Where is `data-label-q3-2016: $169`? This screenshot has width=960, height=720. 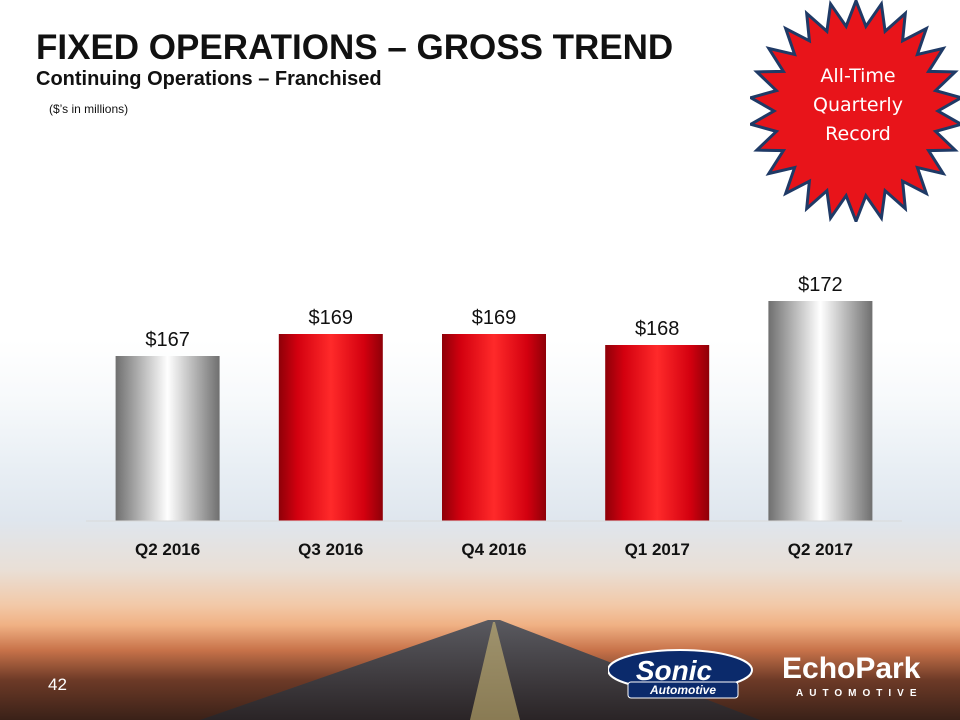
data-label-q3-2016: $169 is located at coordinates (331, 318).